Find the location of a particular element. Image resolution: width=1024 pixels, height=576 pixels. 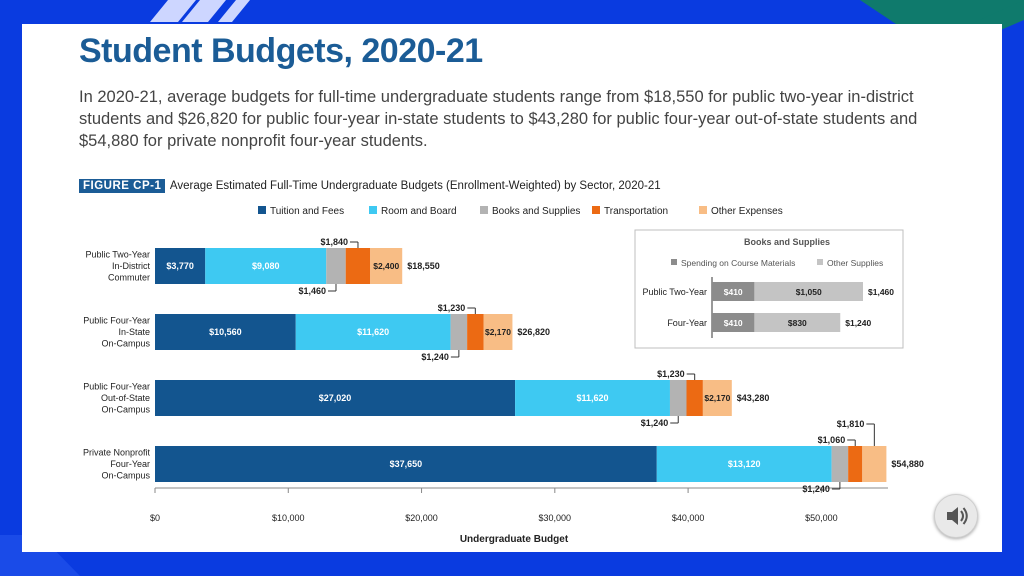

legend-label: Tuition and Fees is located at coordinates (307, 211).